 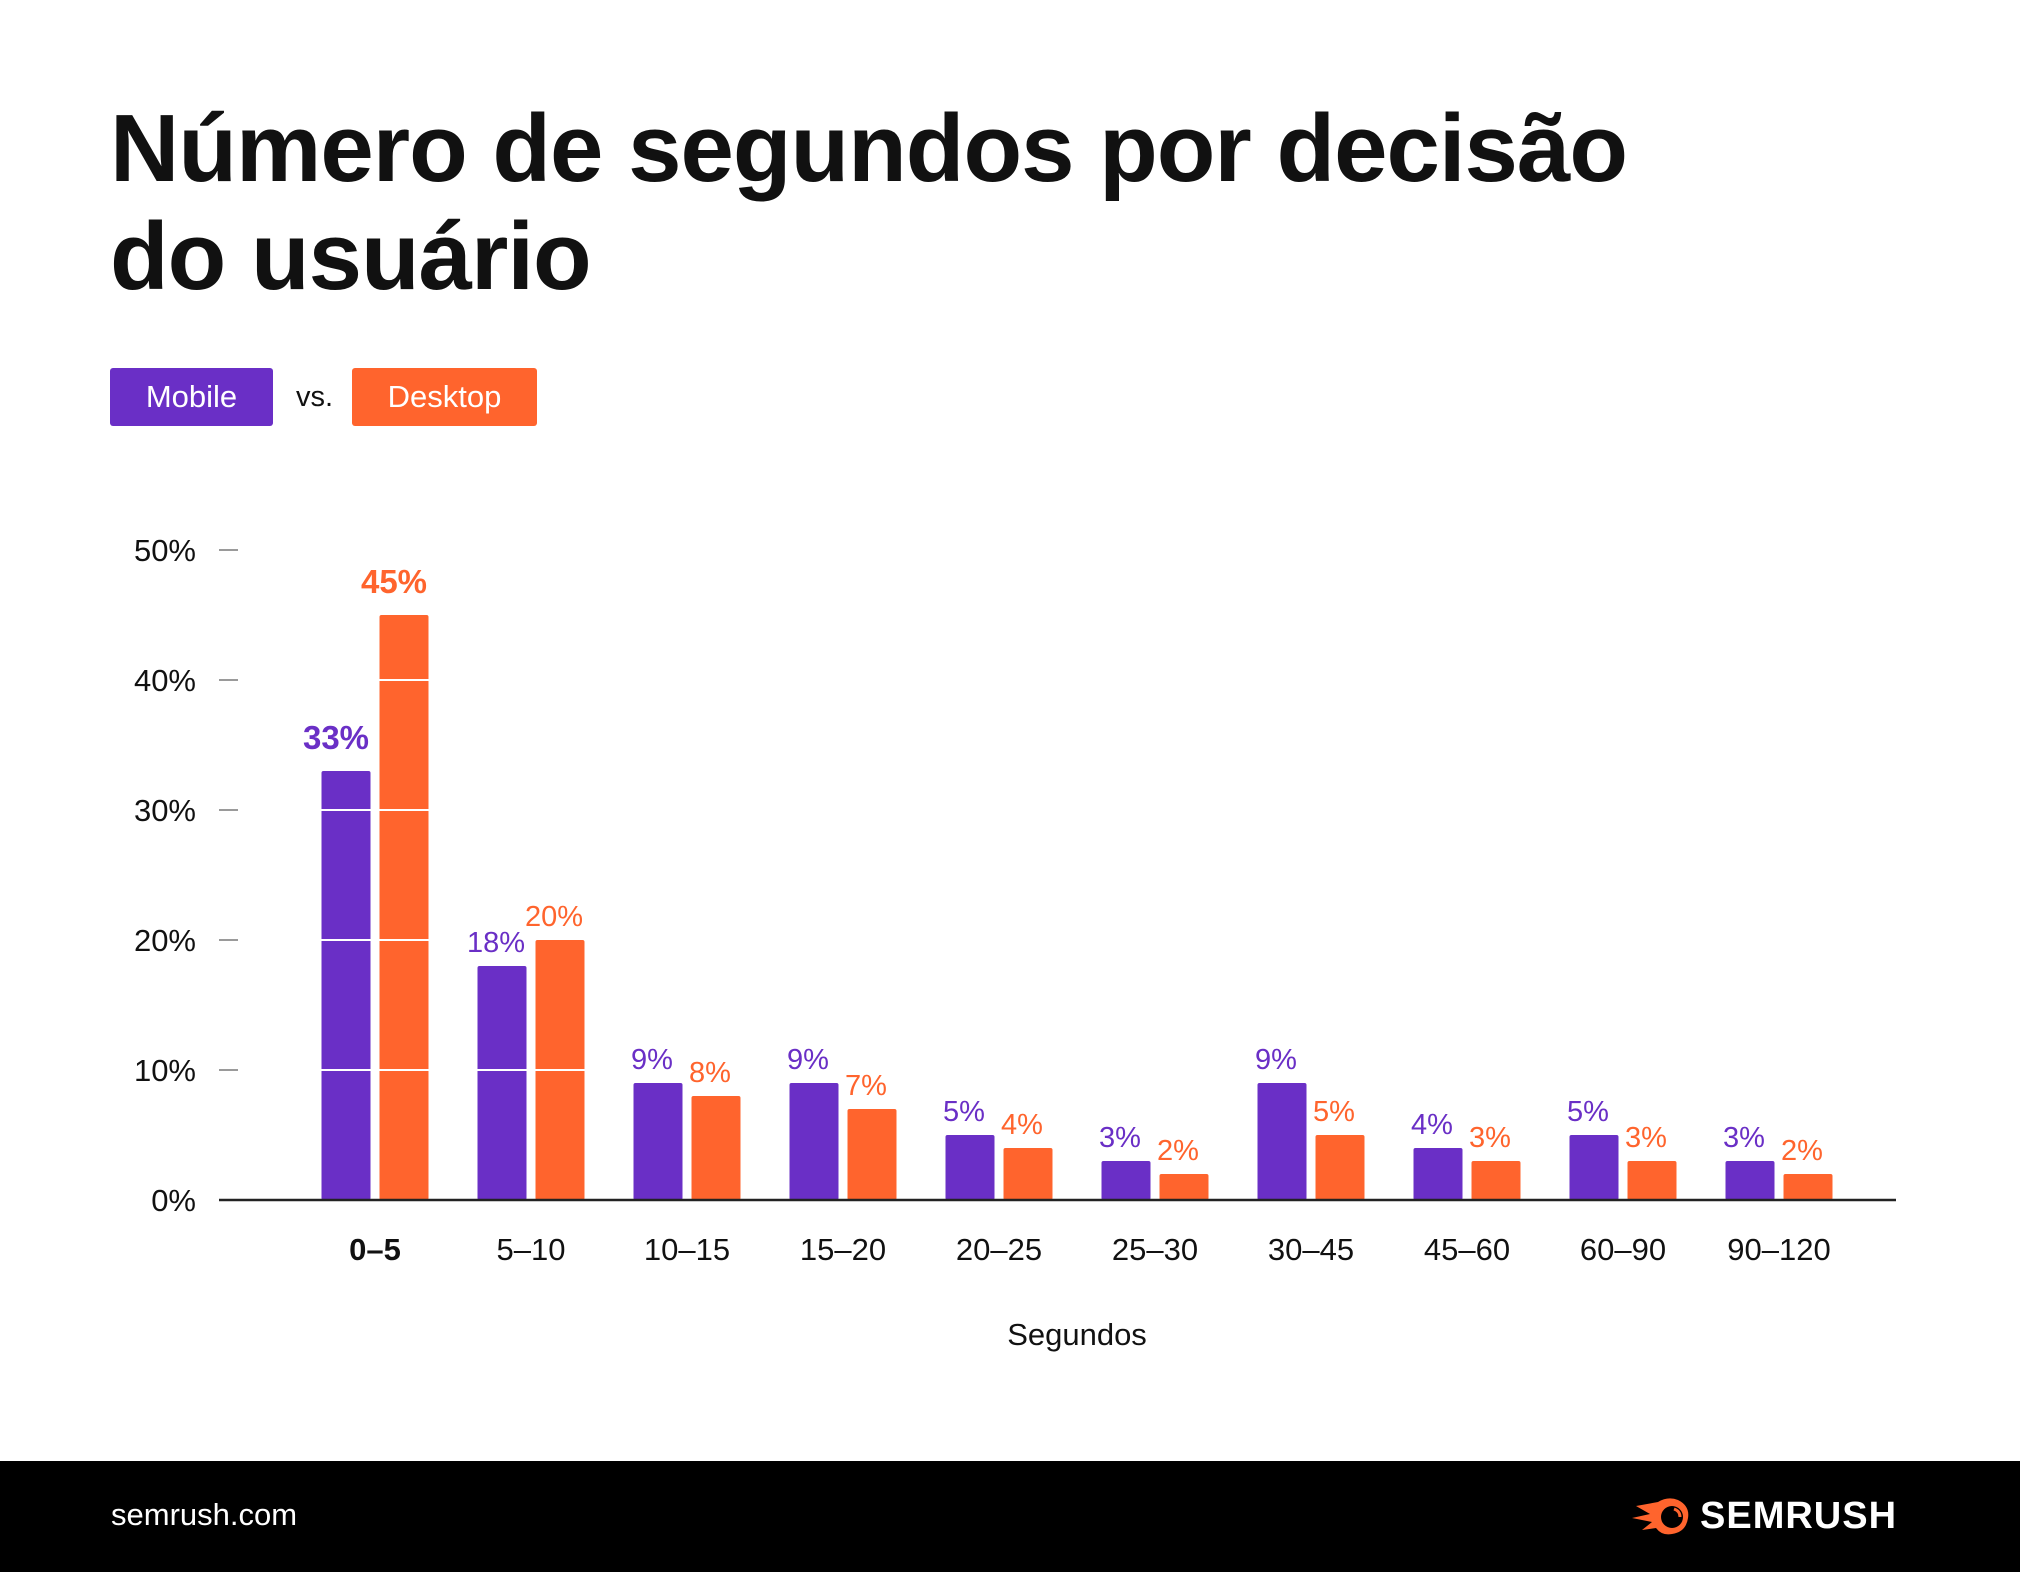 What do you see at coordinates (165, 680) in the screenshot?
I see `y-tick-label: 40%` at bounding box center [165, 680].